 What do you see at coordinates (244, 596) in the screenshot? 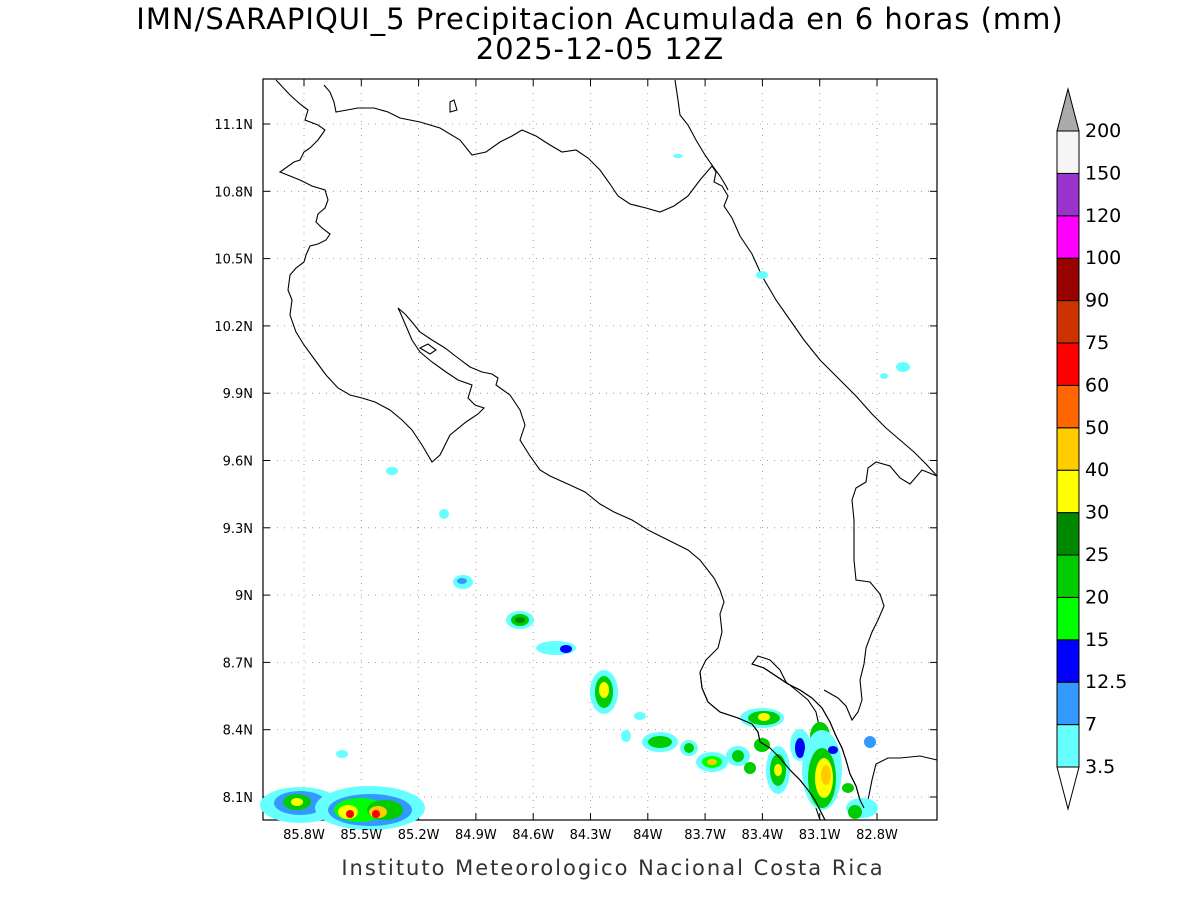
I see `lat-tick-label: 9N` at bounding box center [244, 596].